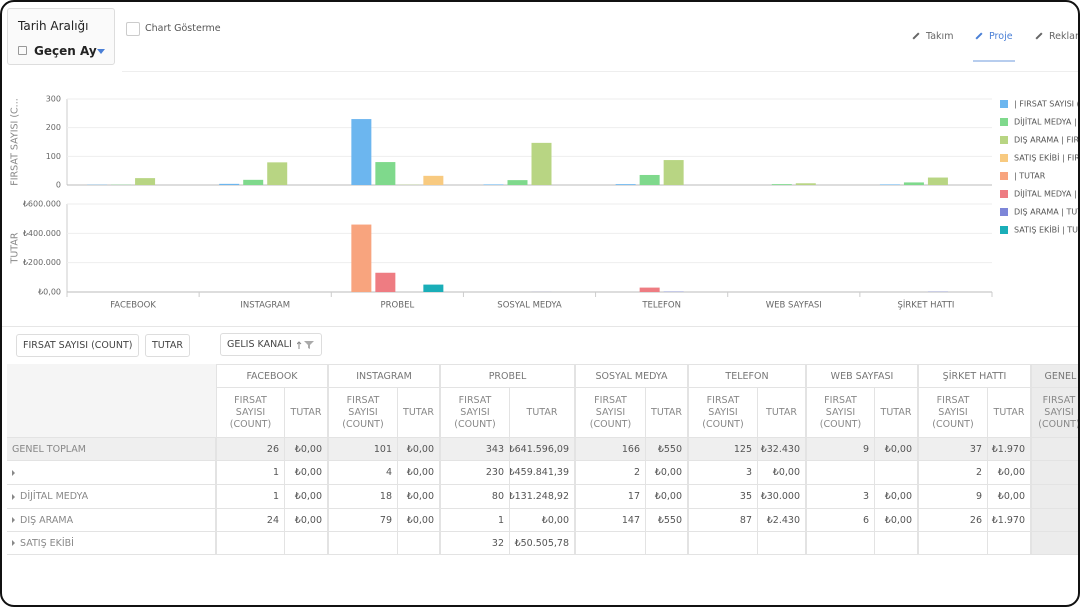  What do you see at coordinates (53, 26) in the screenshot?
I see `date-label: Tarih Aralığı` at bounding box center [53, 26].